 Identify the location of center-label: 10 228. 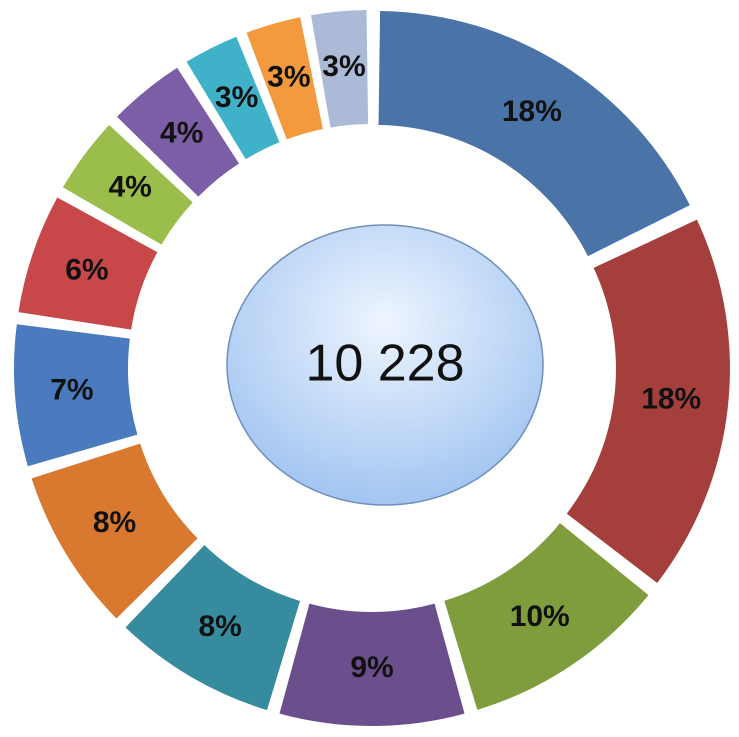
(384, 364).